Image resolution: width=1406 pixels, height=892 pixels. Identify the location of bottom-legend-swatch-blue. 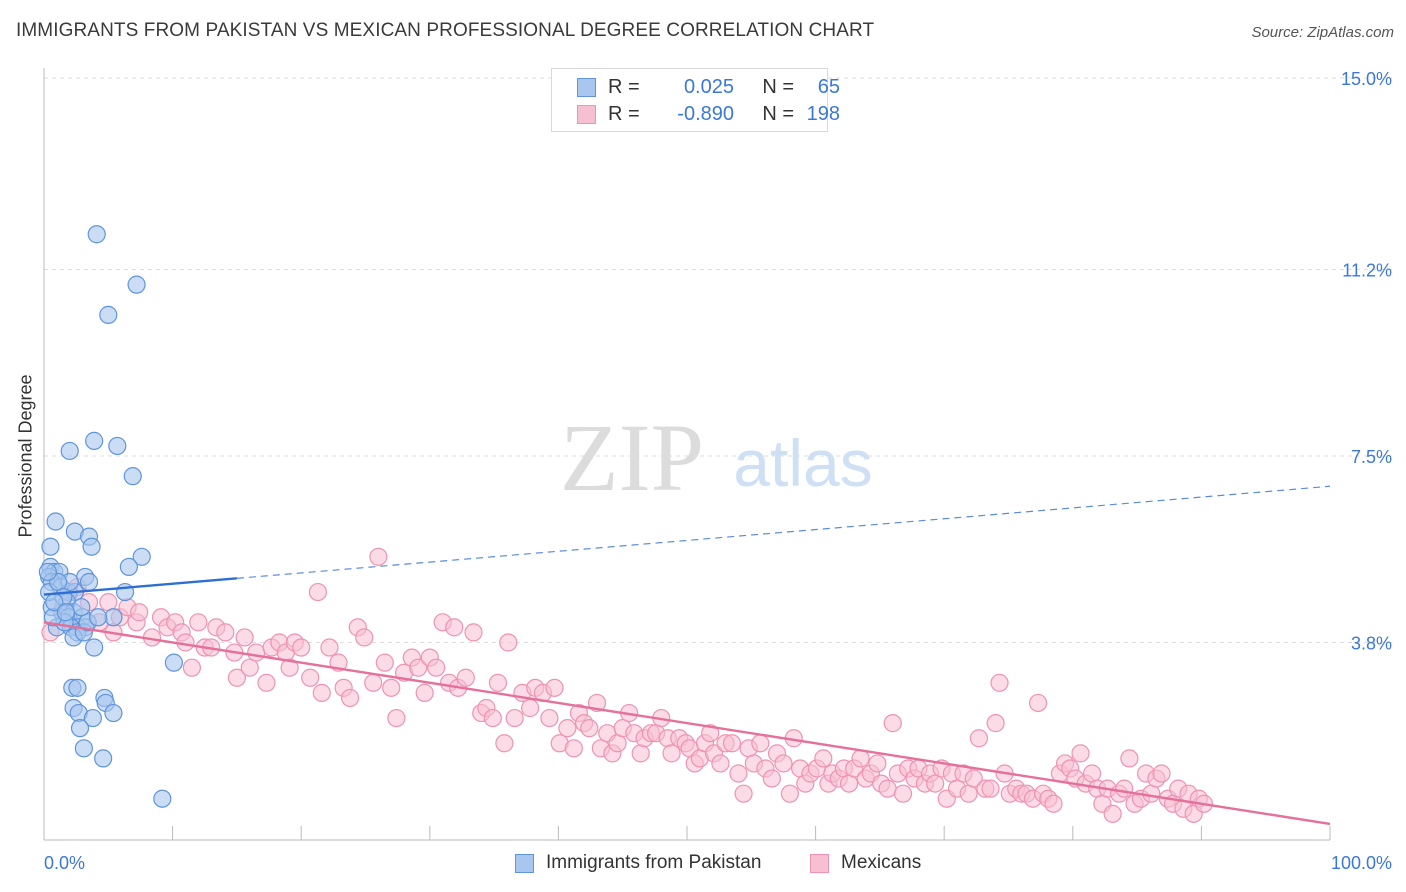
(524, 863).